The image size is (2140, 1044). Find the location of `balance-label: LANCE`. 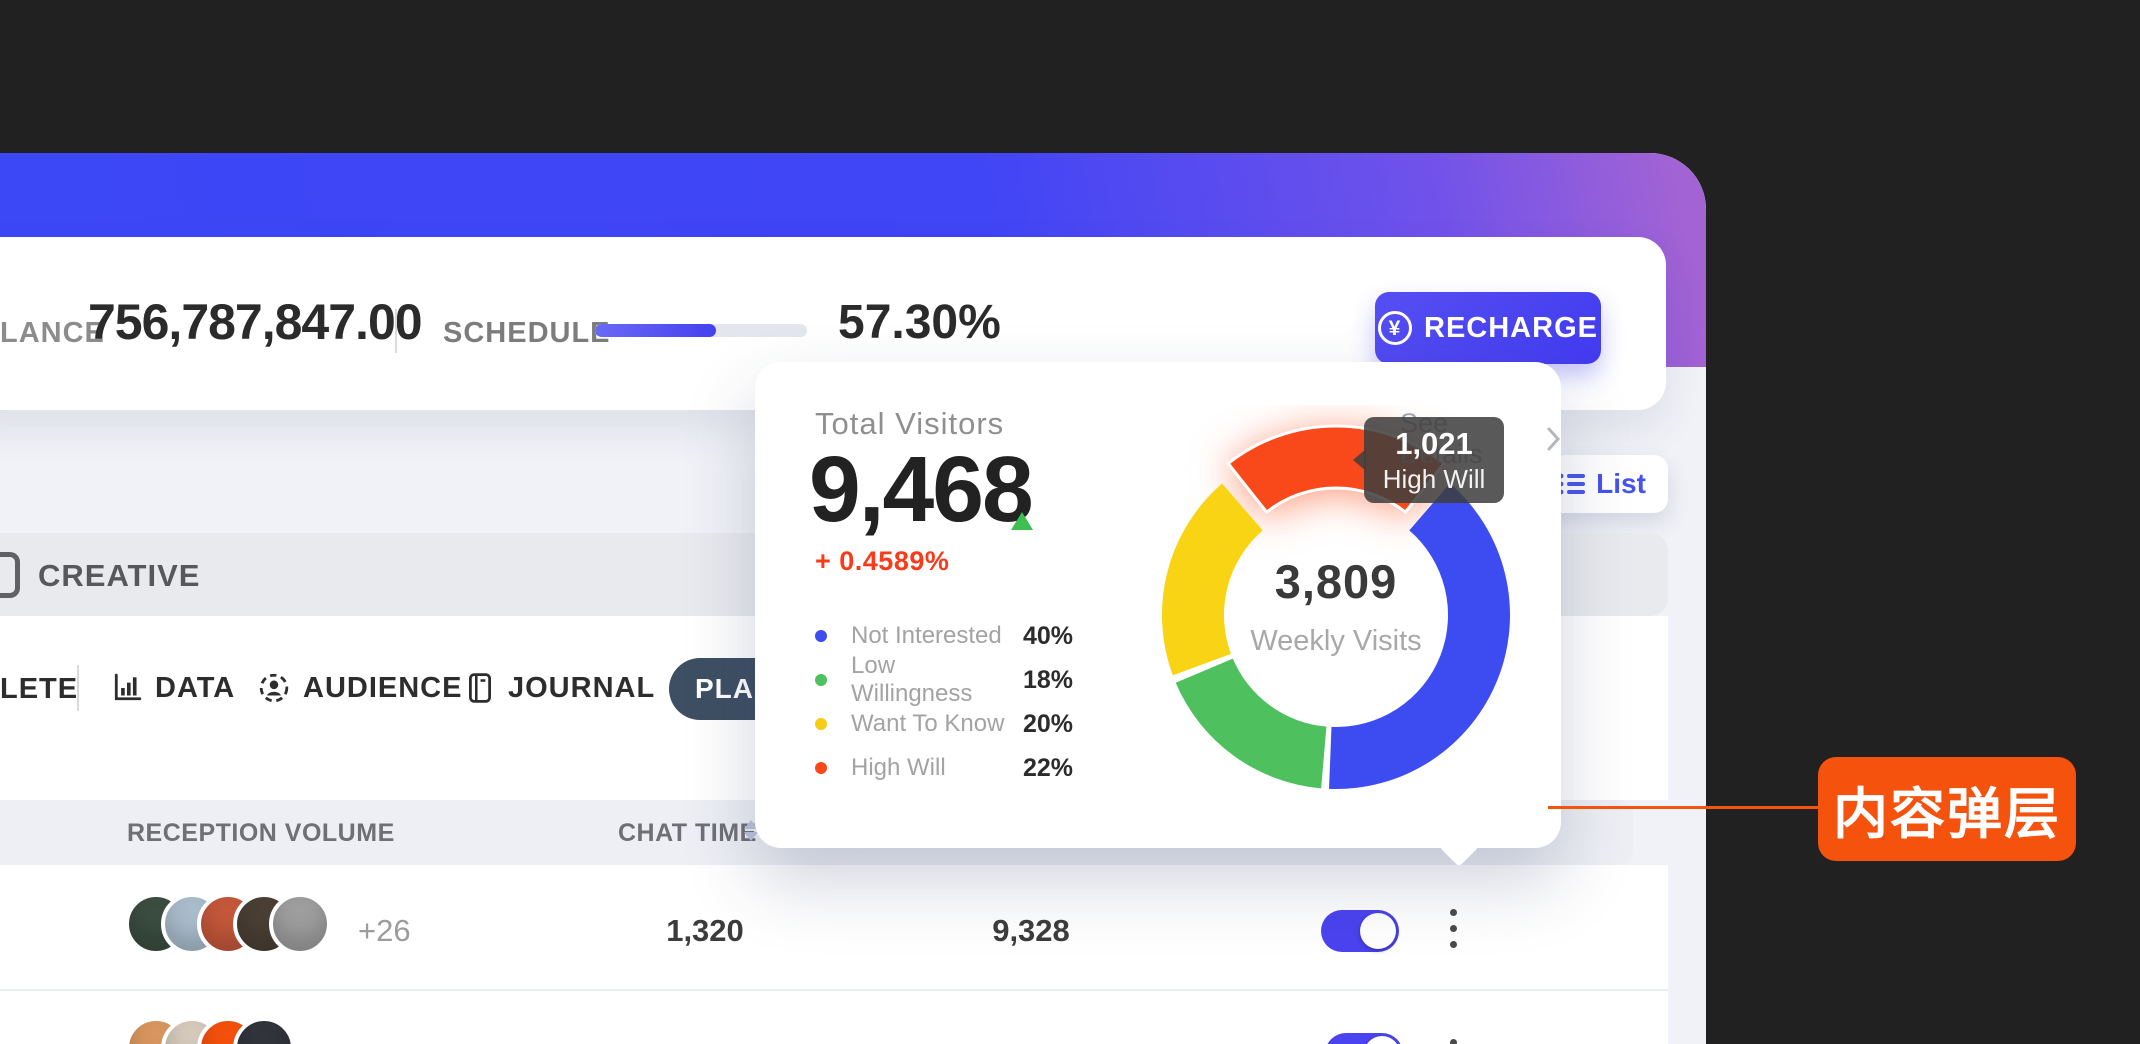

balance-label: LANCE is located at coordinates (52, 333).